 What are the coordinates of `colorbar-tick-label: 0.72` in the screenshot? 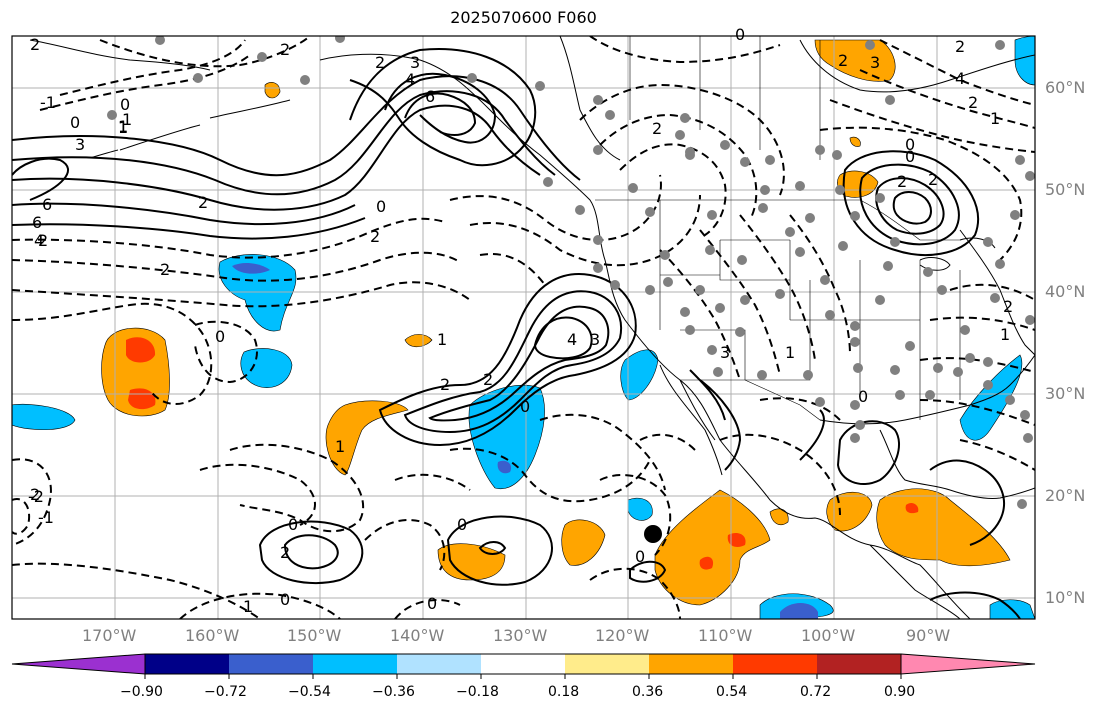 It's located at (816, 692).